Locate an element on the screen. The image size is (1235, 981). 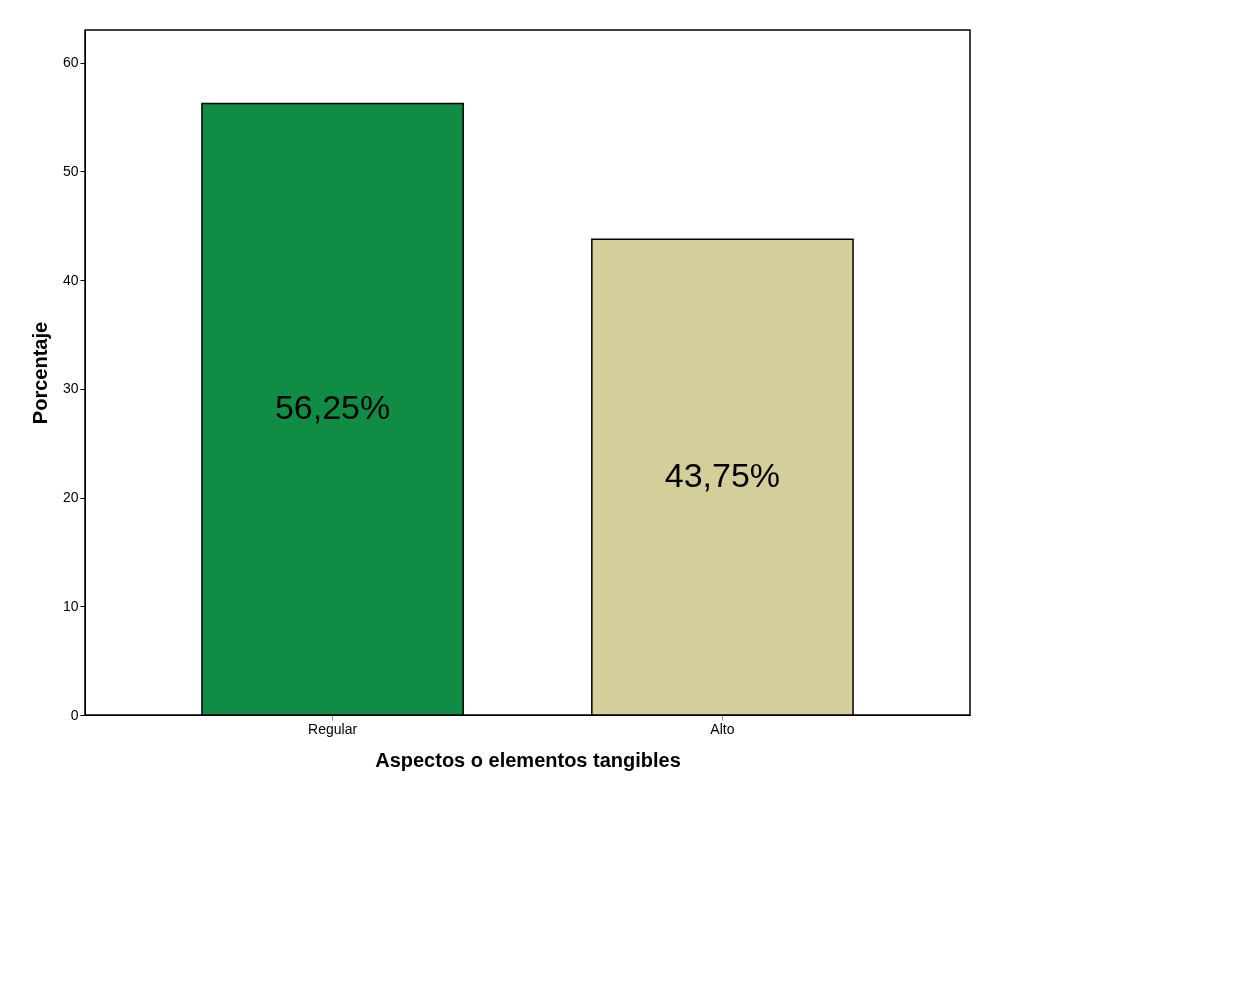
x-tick-label: Regular is located at coordinates (333, 728).